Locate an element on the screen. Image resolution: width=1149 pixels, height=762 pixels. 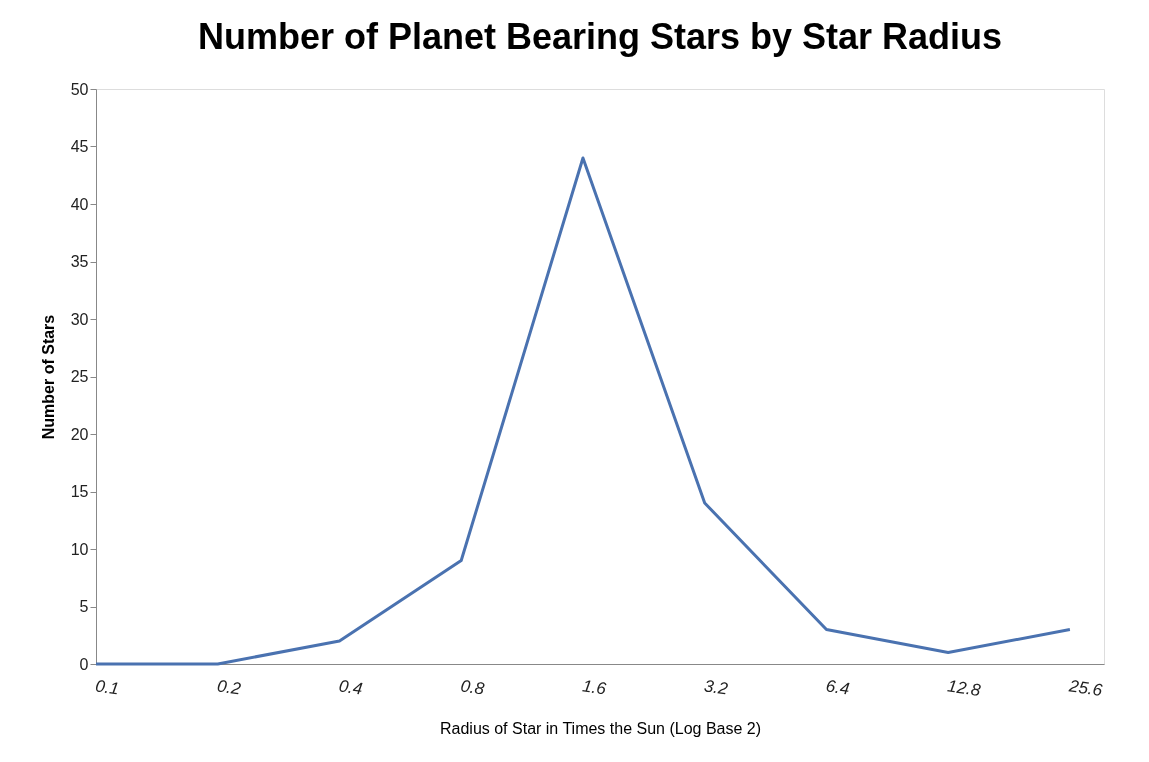
x-tick-label: 0.8 is located at coordinates (472, 687).